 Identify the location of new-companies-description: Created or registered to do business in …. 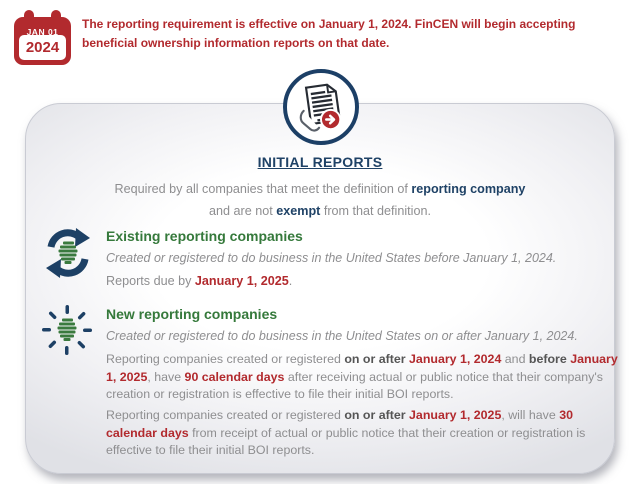
(342, 336).